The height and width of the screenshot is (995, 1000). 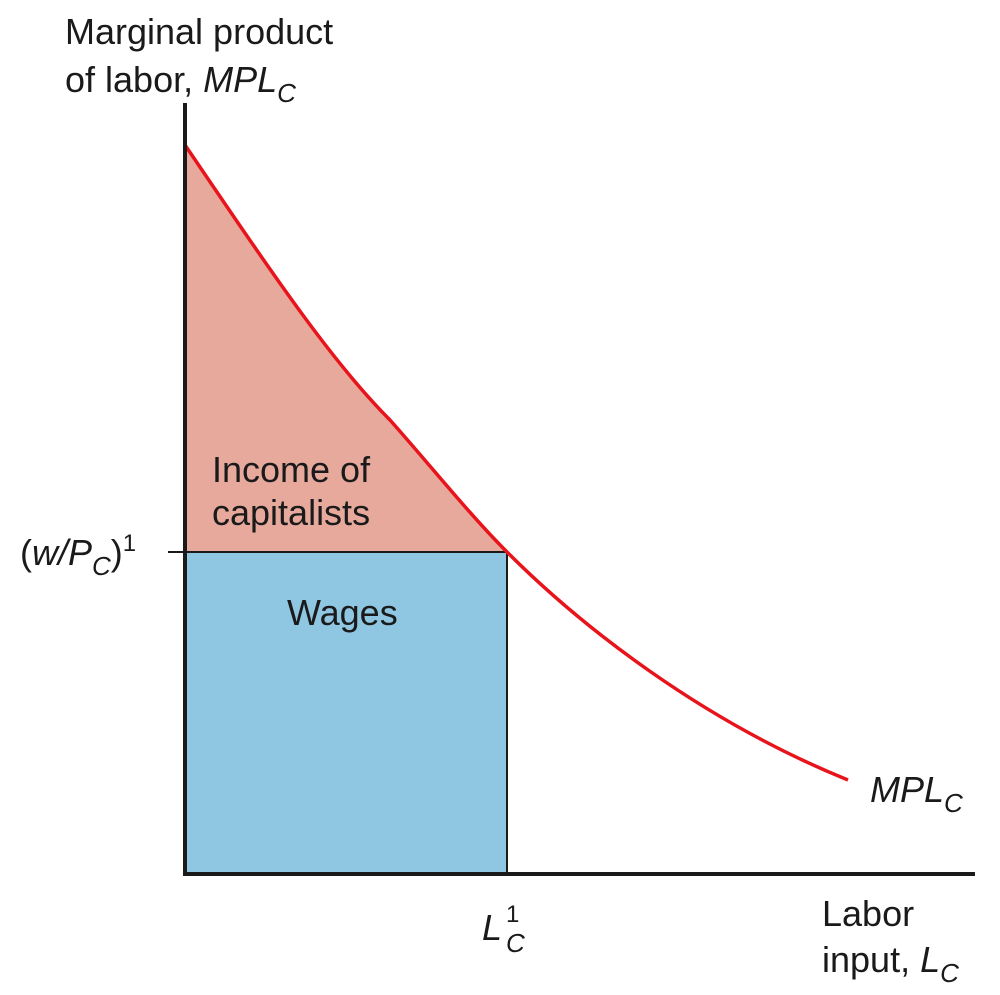 What do you see at coordinates (78, 555) in the screenshot?
I see `y-tick-label: (w/PC)1` at bounding box center [78, 555].